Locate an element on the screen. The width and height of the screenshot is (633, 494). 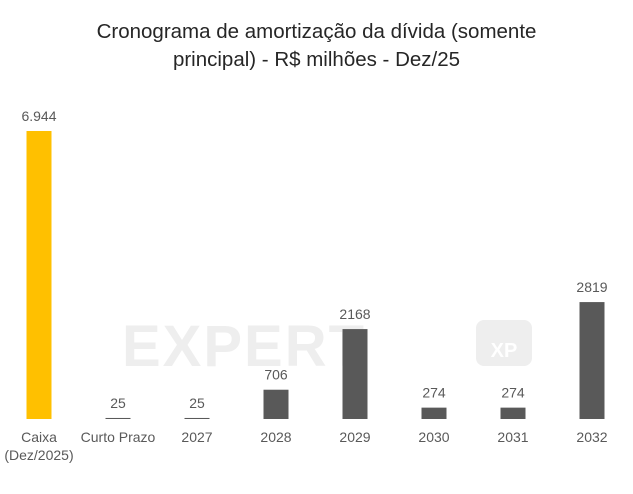
value-label-2: 25 is located at coordinates (197, 403).